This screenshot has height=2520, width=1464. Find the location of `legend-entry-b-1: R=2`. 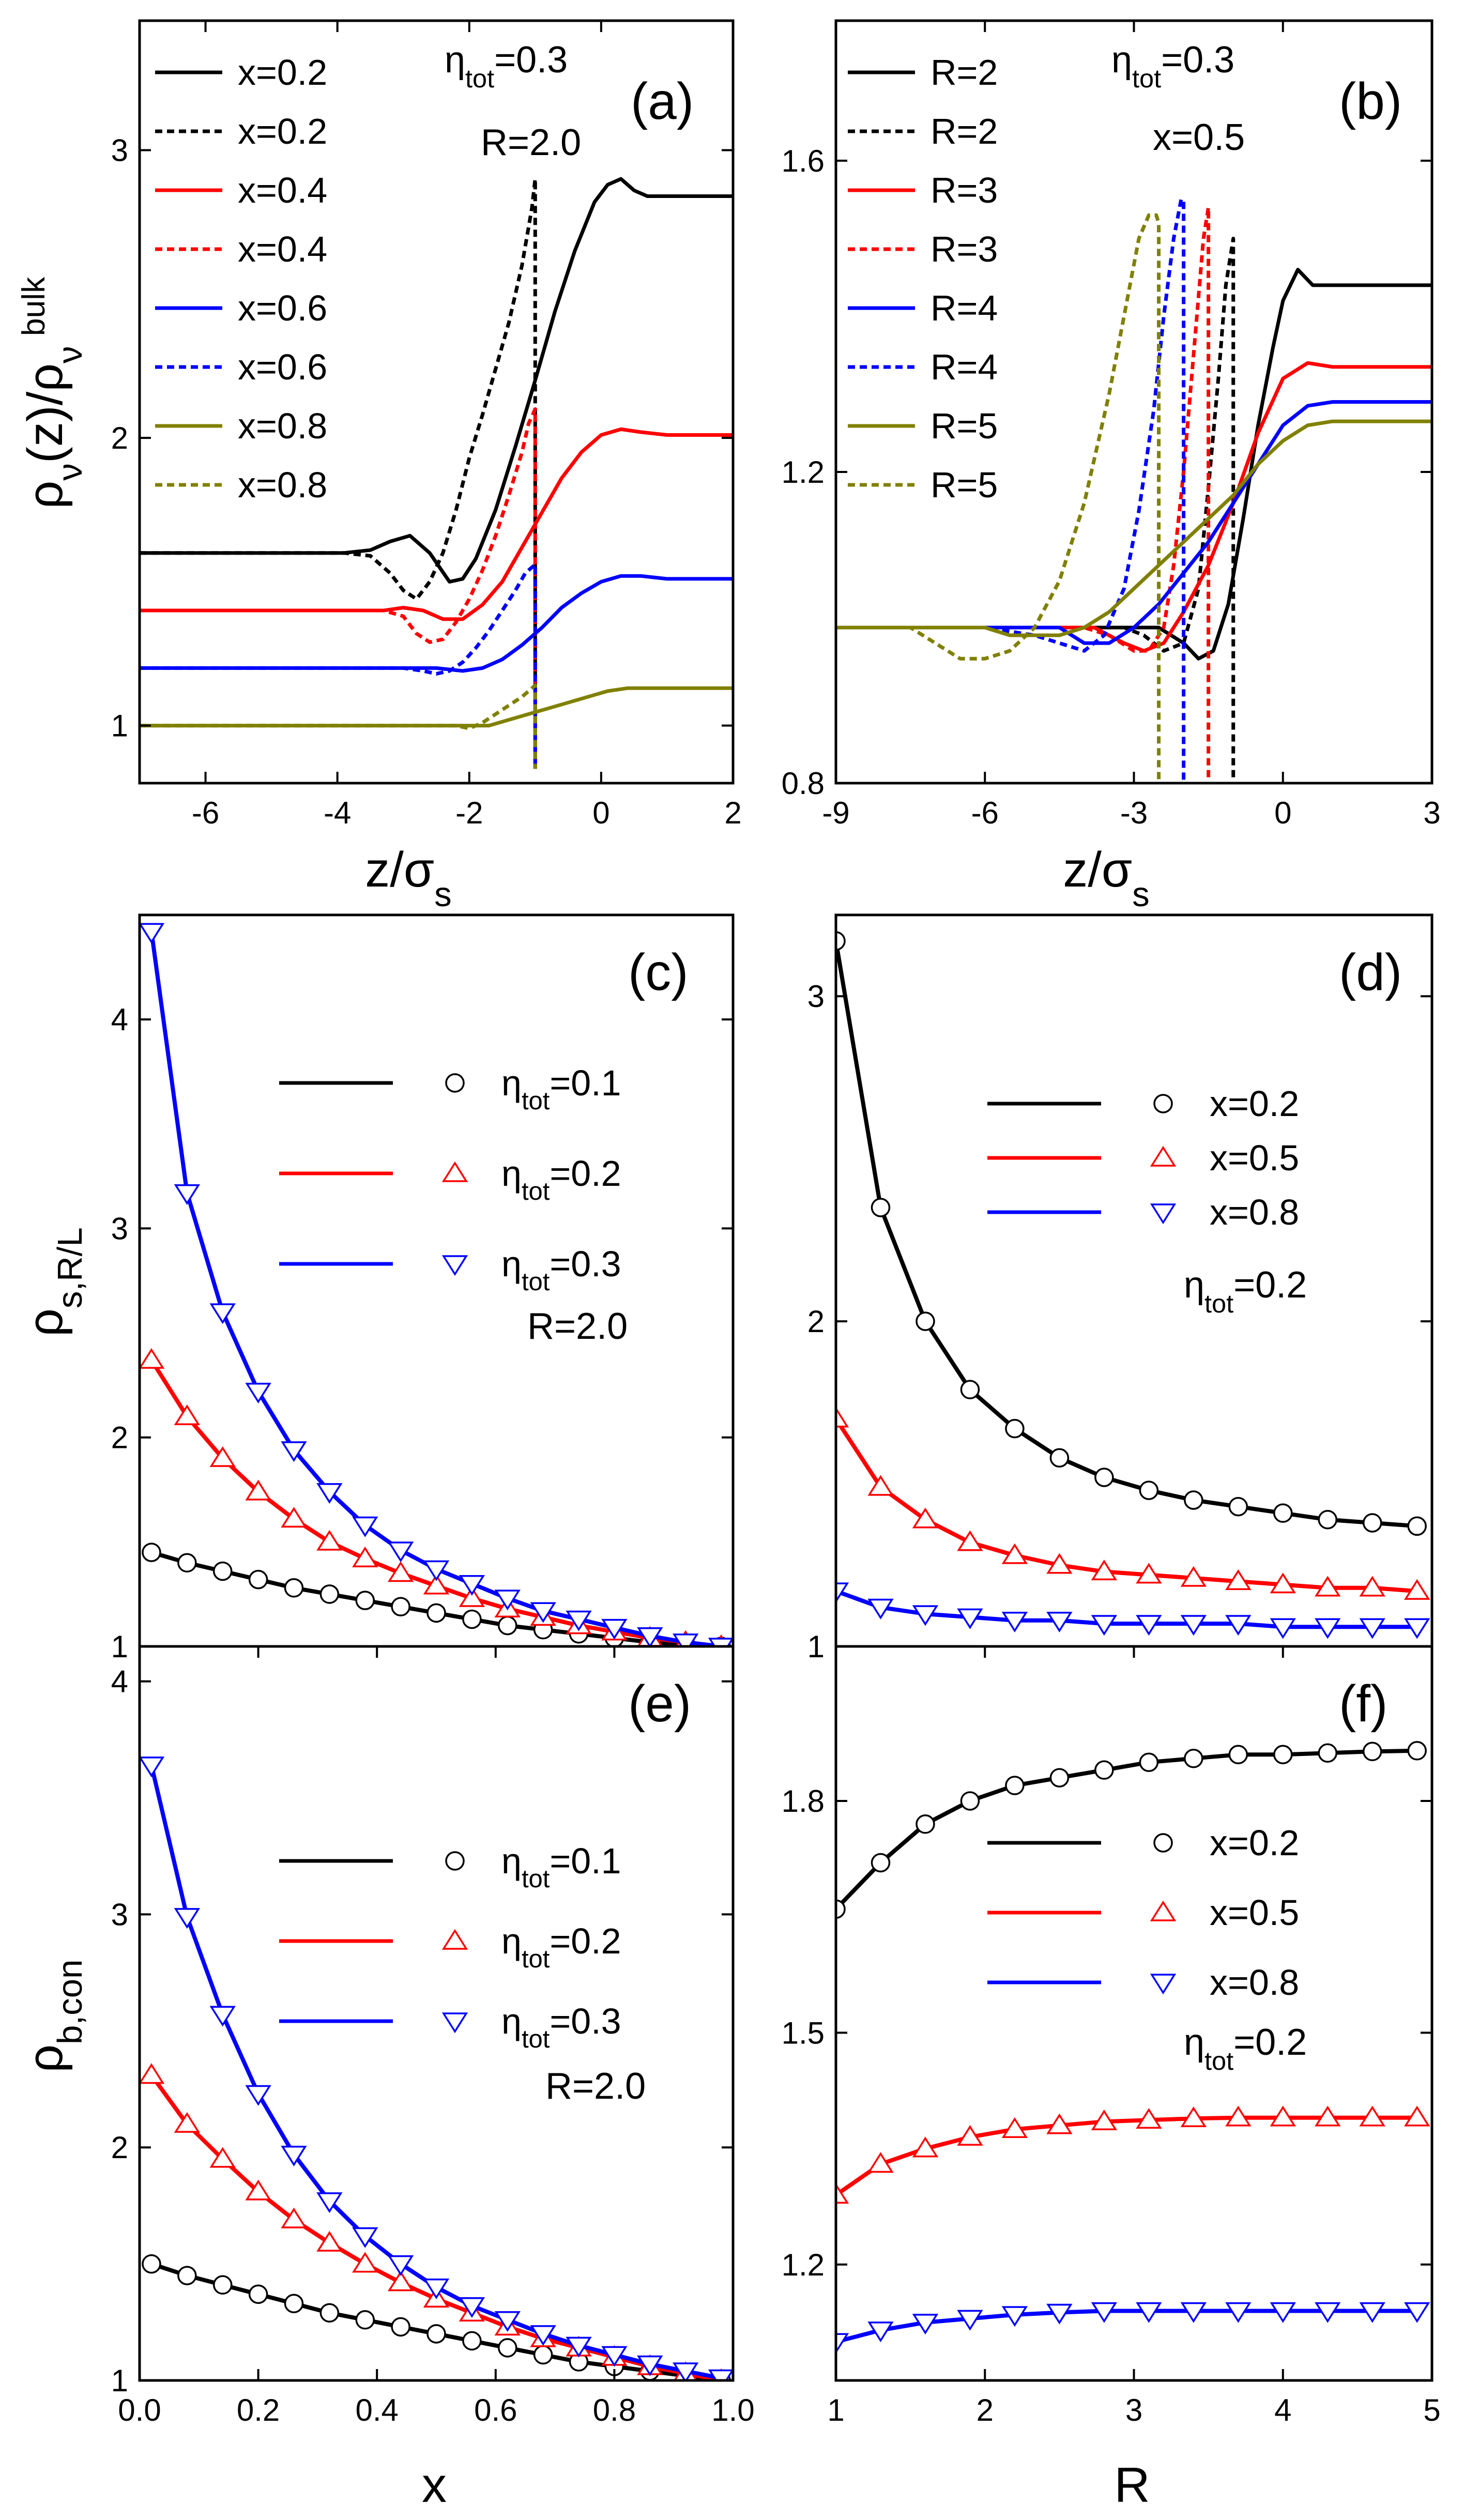

legend-entry-b-1: R=2 is located at coordinates (964, 131).